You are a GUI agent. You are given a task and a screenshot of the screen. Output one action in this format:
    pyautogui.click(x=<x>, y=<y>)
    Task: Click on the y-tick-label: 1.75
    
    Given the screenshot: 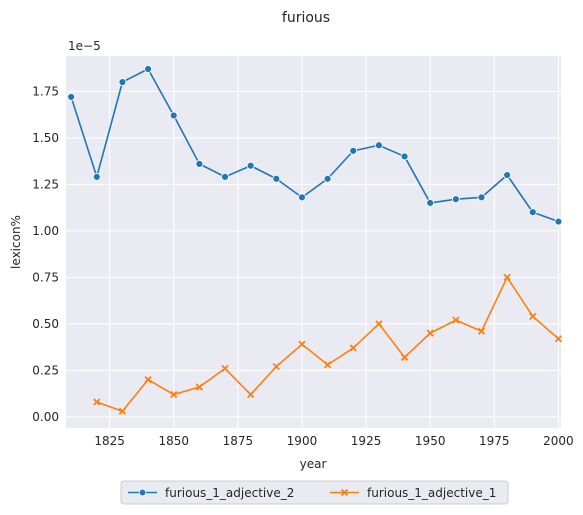 What is the action you would take?
    pyautogui.click(x=45, y=91)
    